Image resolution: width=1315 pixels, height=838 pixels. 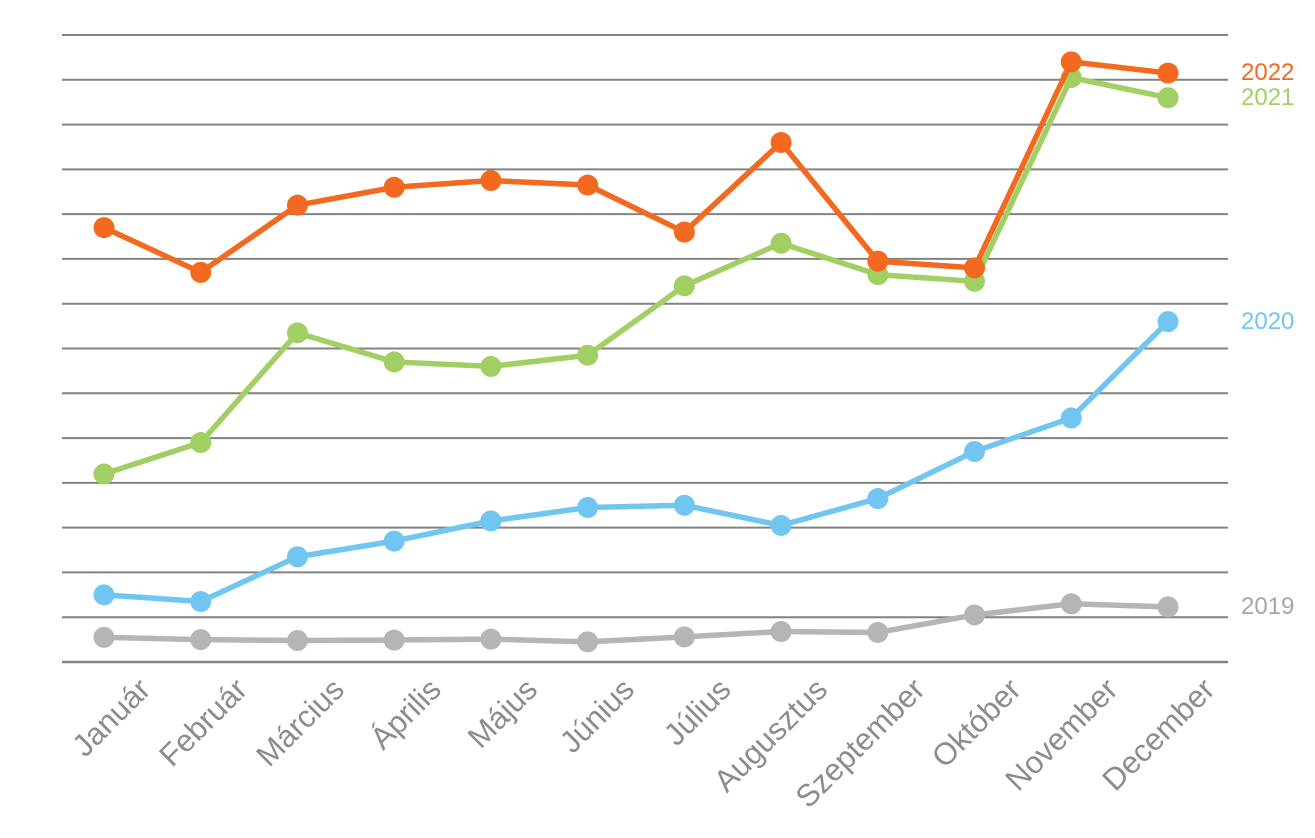 What do you see at coordinates (1071, 62) in the screenshot?
I see `data-point-2022-November` at bounding box center [1071, 62].